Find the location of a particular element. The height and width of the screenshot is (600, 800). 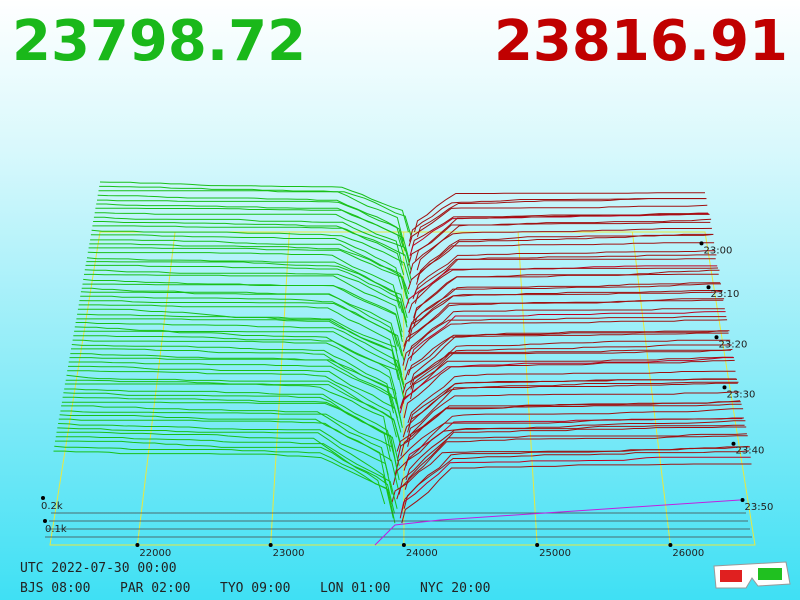

price-label: 22000 is located at coordinates (155, 553).